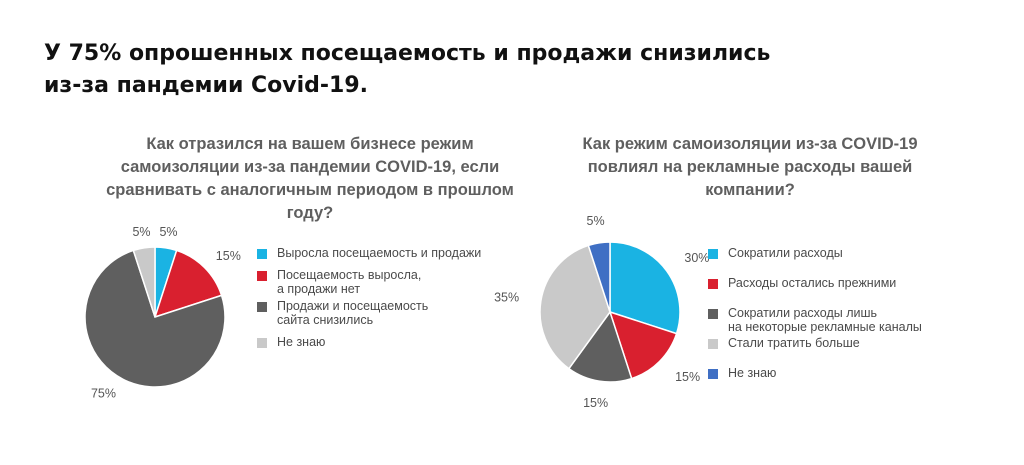  Describe the element at coordinates (696, 258) in the screenshot. I see `slice-value-label: 30%` at that location.